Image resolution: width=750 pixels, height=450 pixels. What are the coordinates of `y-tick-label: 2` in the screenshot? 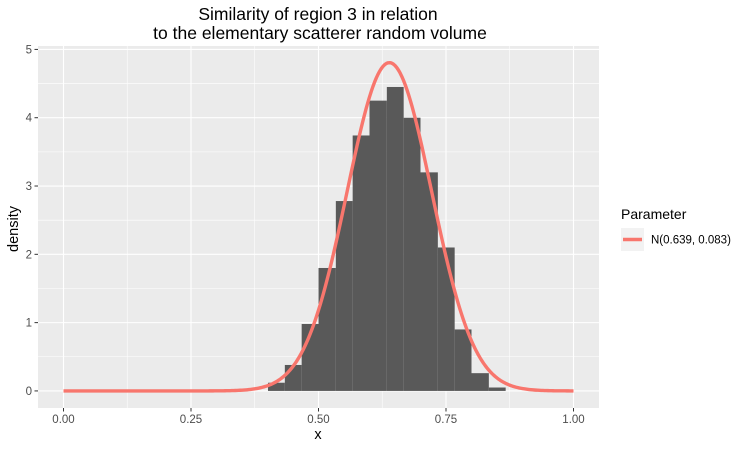 It's located at (29, 255).